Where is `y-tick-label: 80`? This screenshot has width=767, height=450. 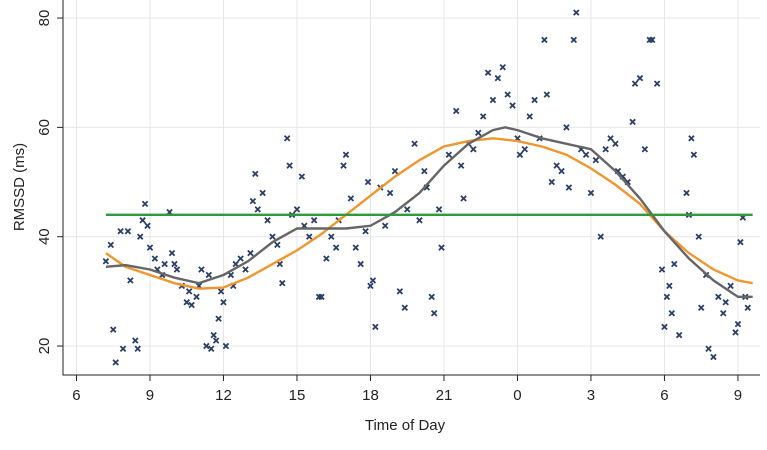
y-tick-label: 80 is located at coordinates (44, 18).